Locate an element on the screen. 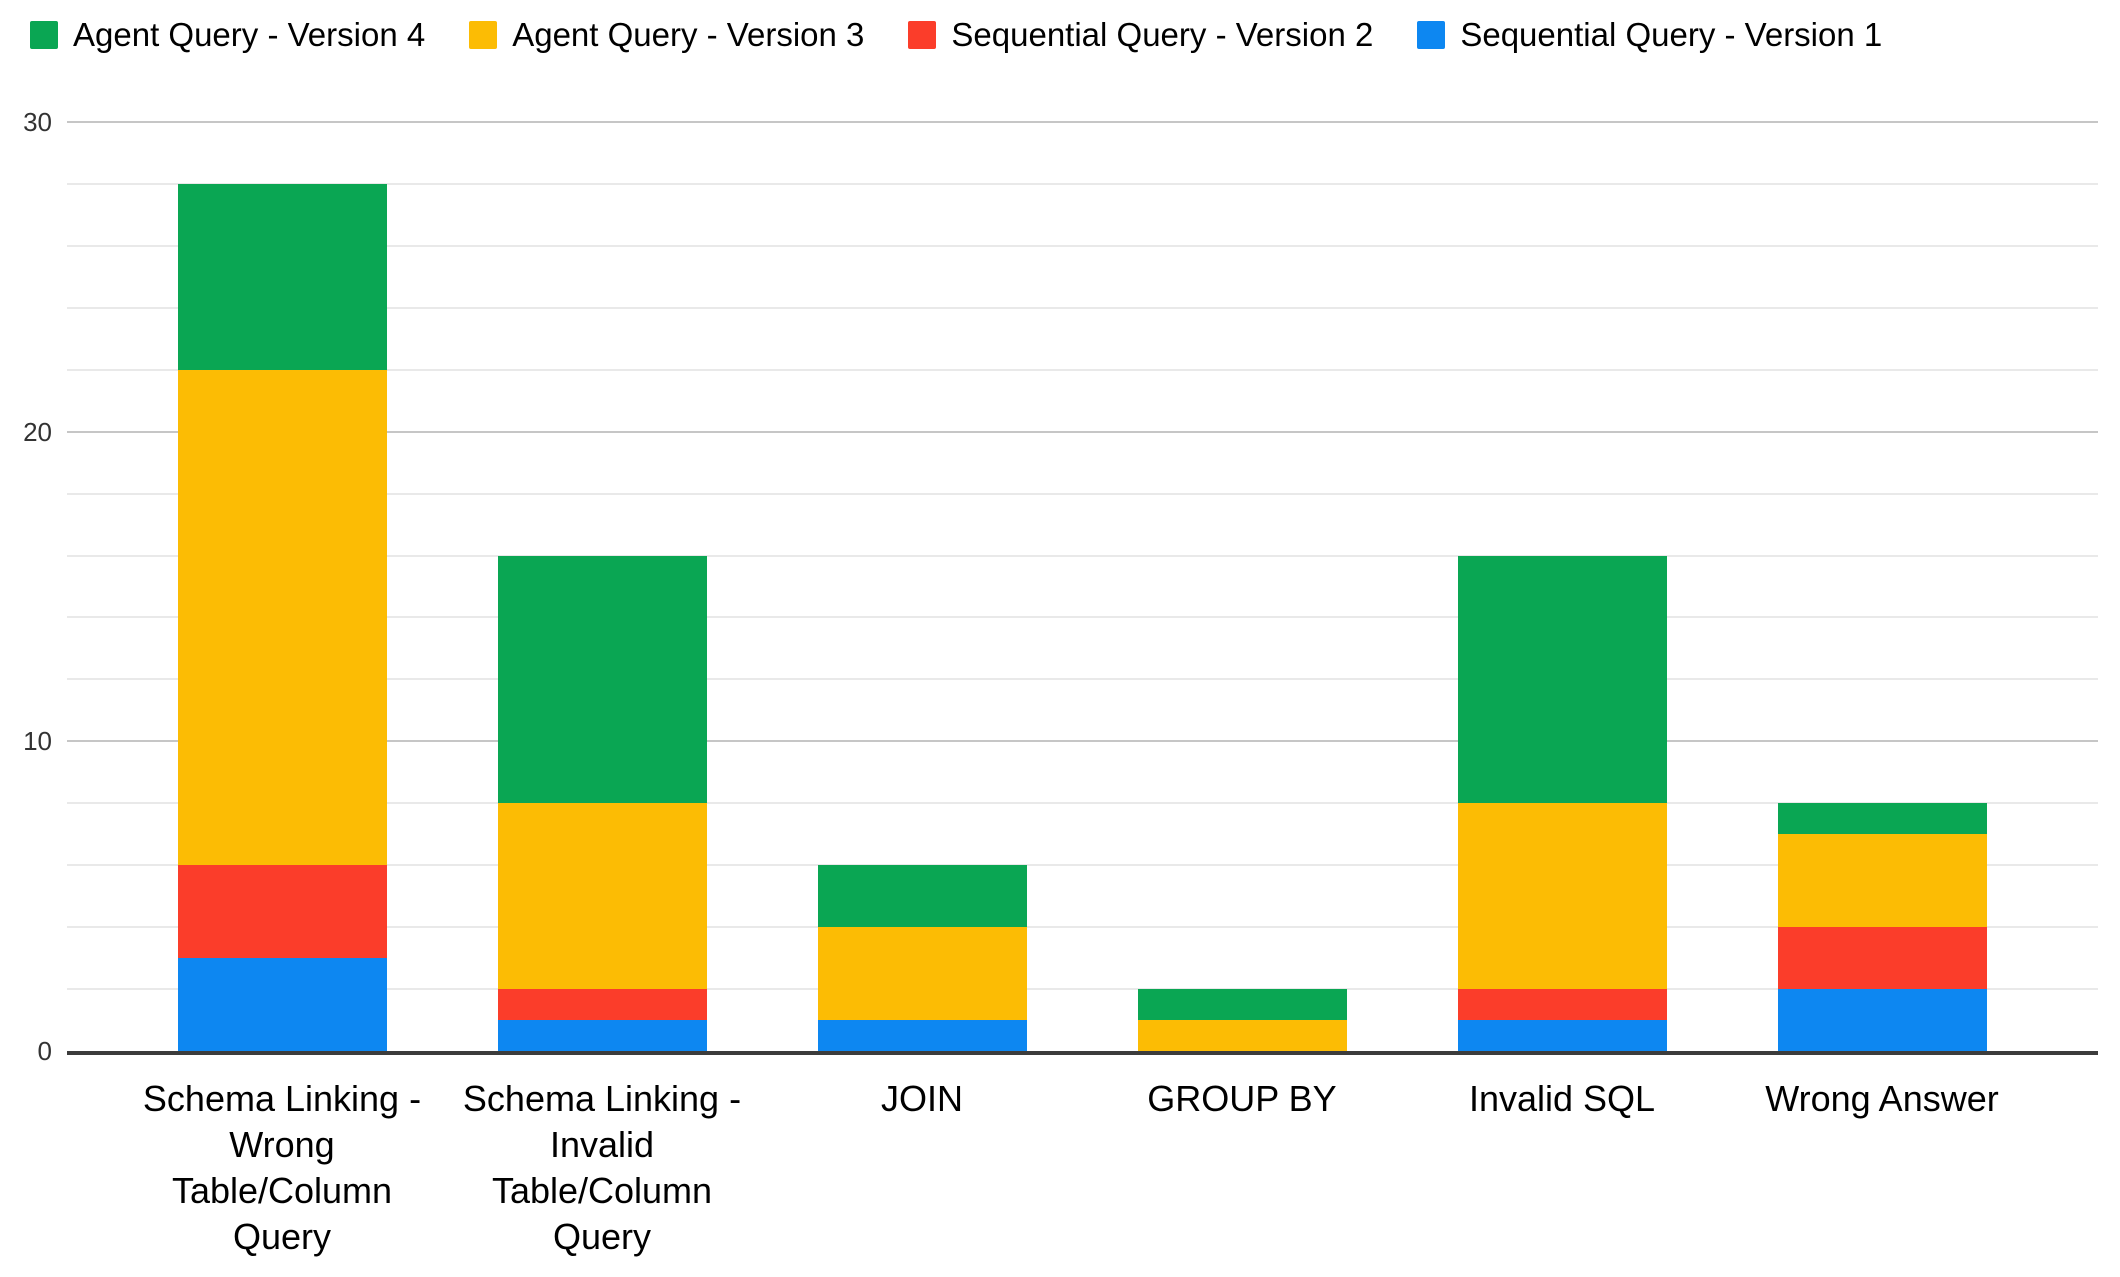  legend-item-label: Agent Query - Version 3 is located at coordinates (688, 34).